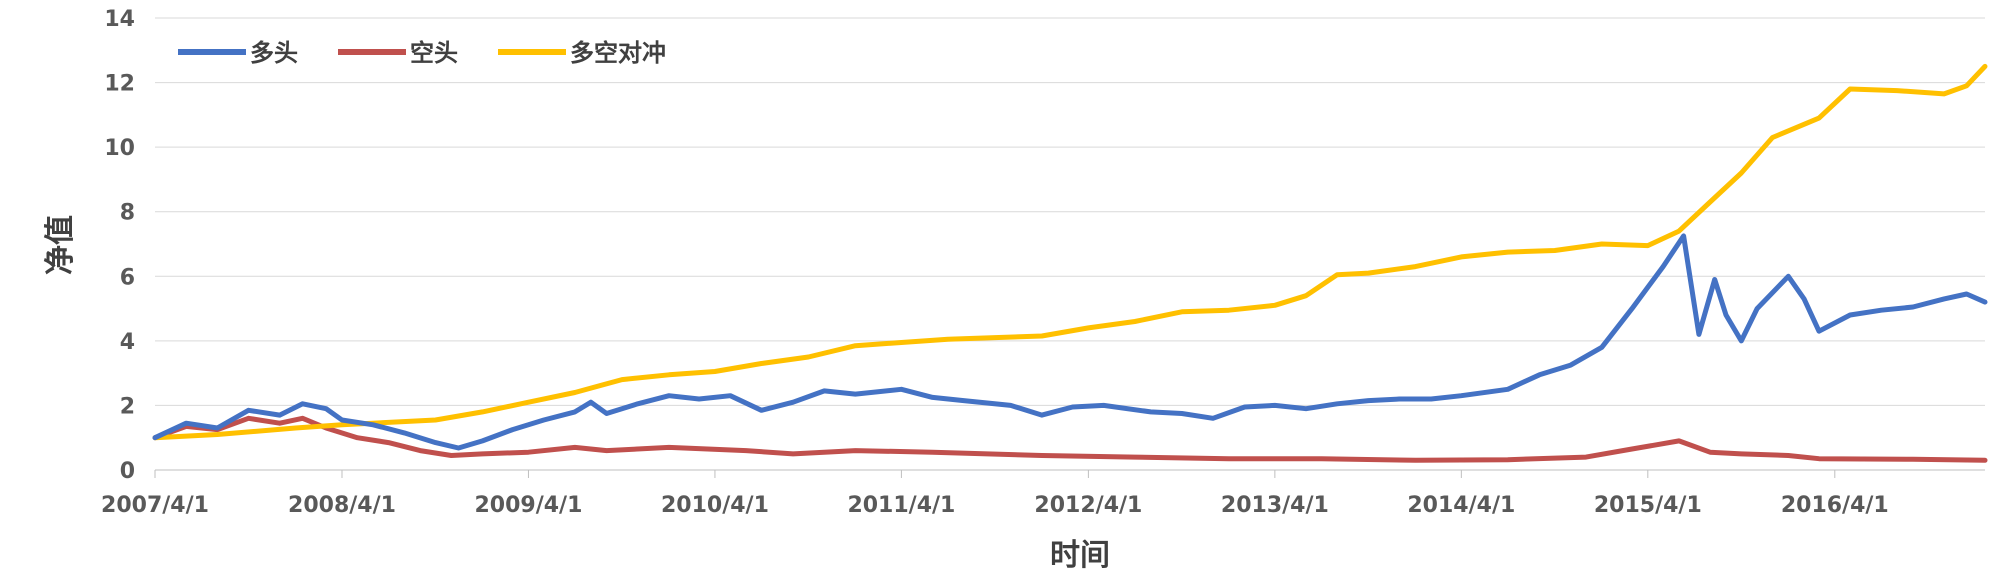  Describe the element at coordinates (127, 213) in the screenshot. I see `y-tick-label: 8` at that location.